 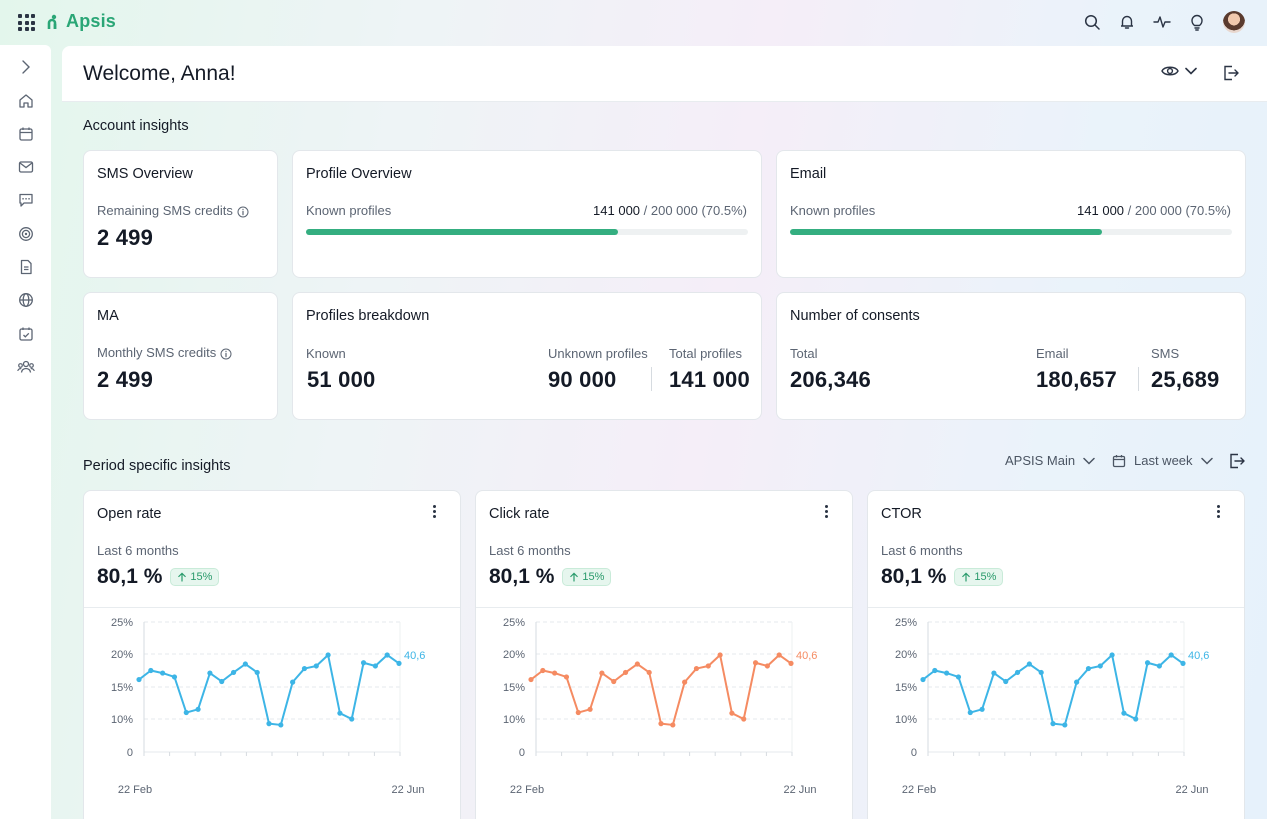 I want to click on known-profiles-label: Known profiles, so click(x=833, y=210).